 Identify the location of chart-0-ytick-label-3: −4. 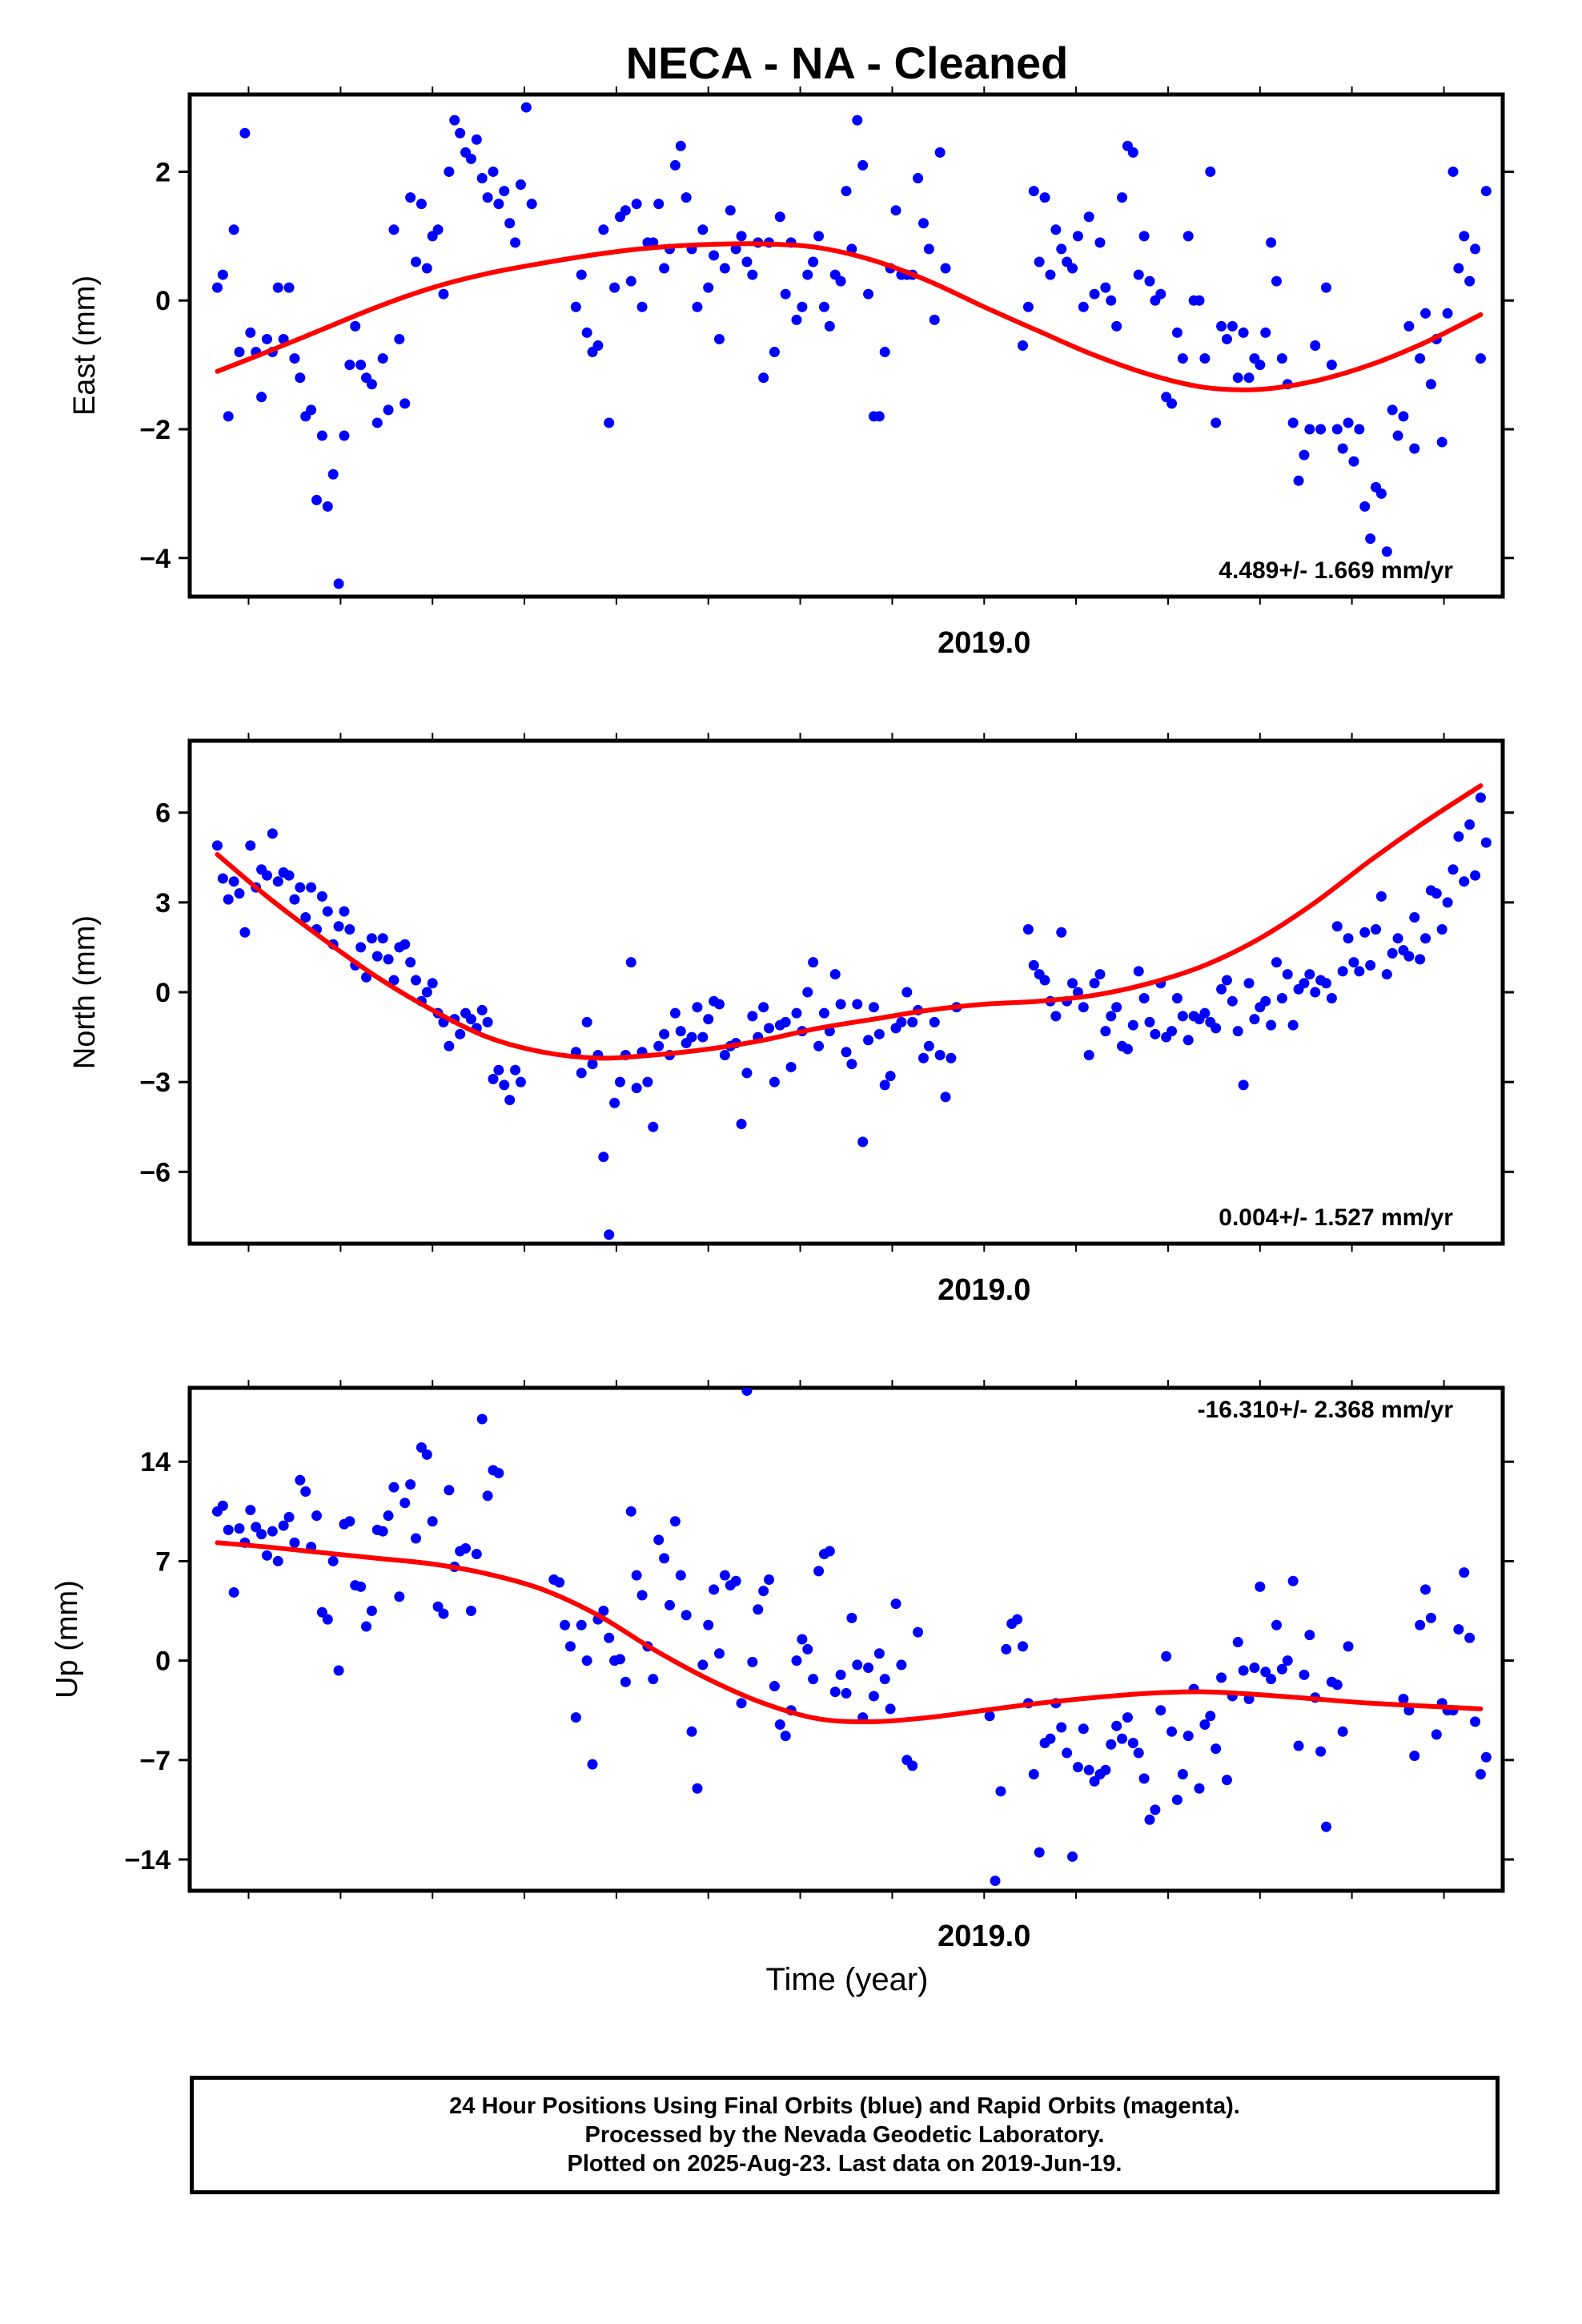
(155, 559).